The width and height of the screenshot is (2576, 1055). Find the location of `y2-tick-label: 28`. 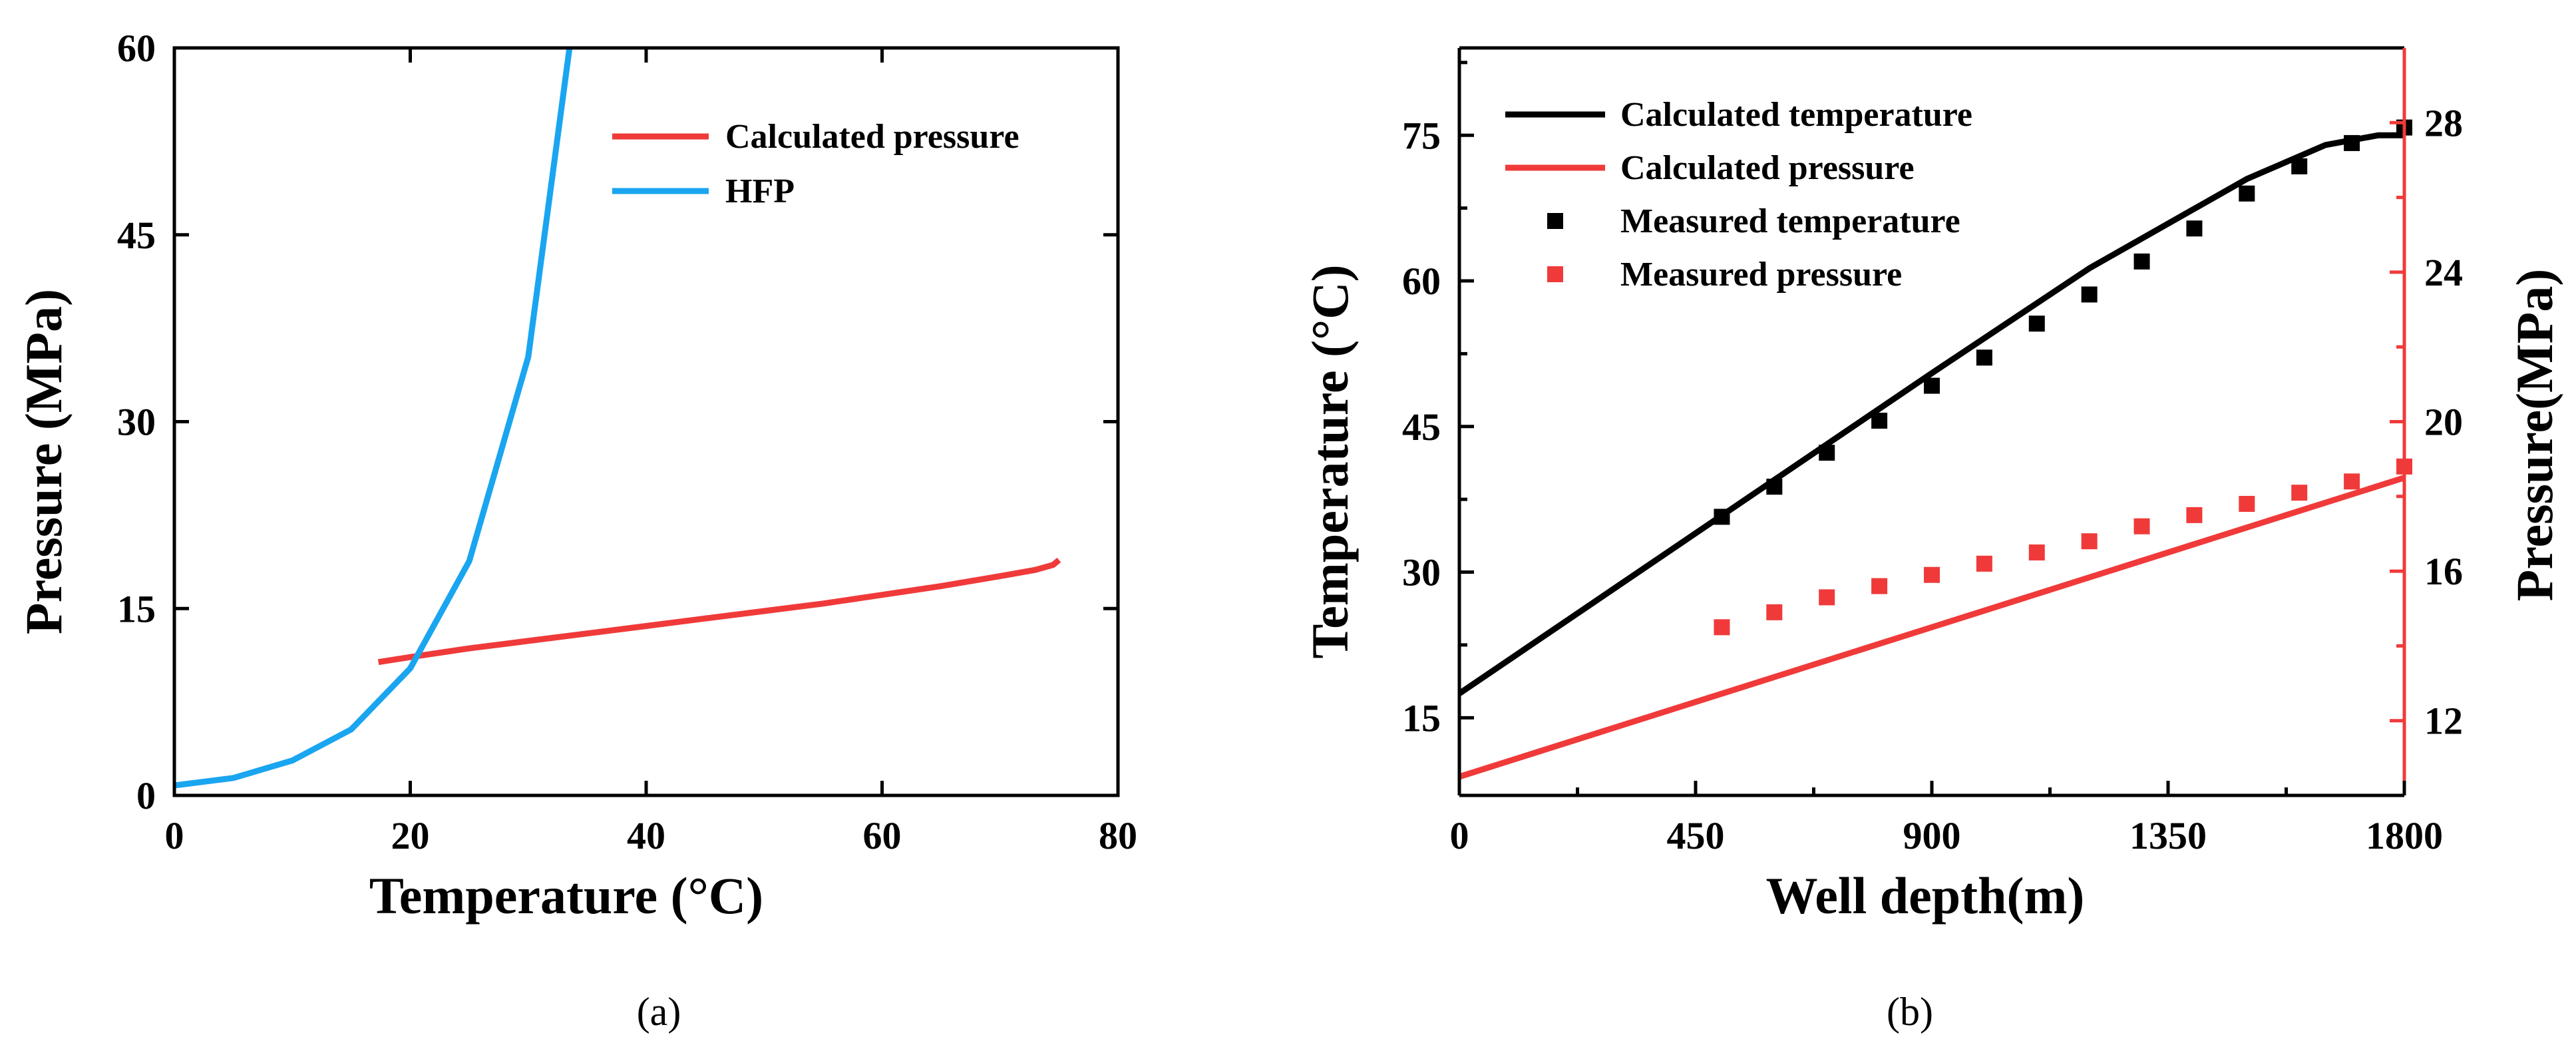

y2-tick-label: 28 is located at coordinates (2443, 122).